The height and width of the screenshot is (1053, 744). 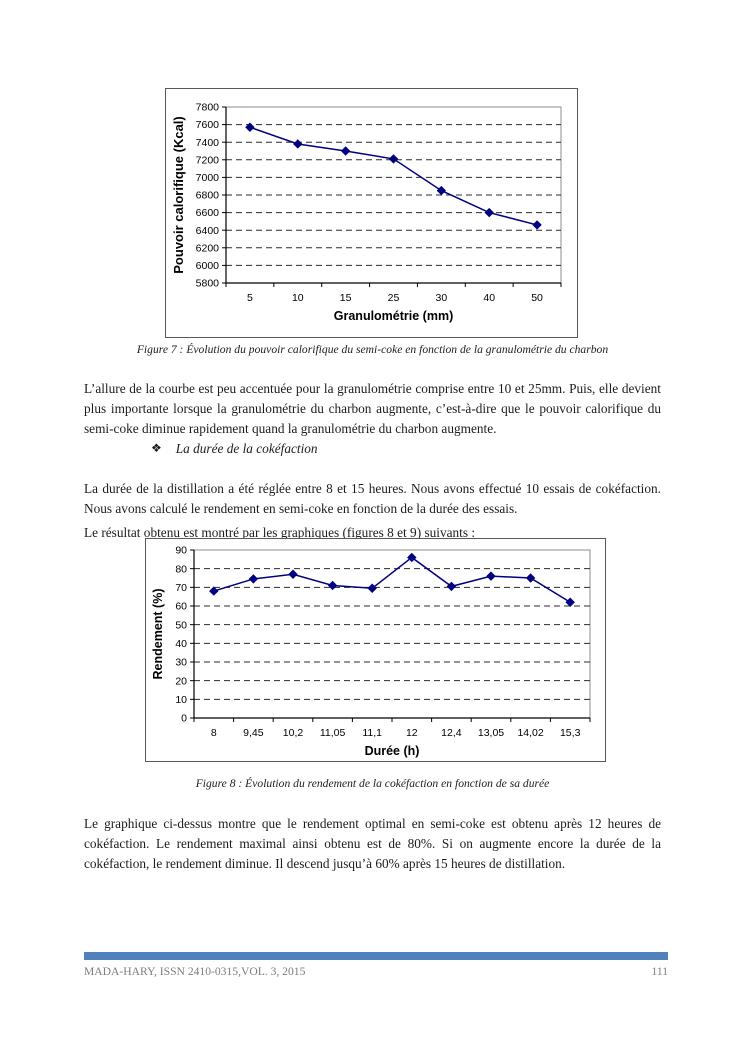 I want to click on svg-text: Durée (h), so click(x=392, y=751).